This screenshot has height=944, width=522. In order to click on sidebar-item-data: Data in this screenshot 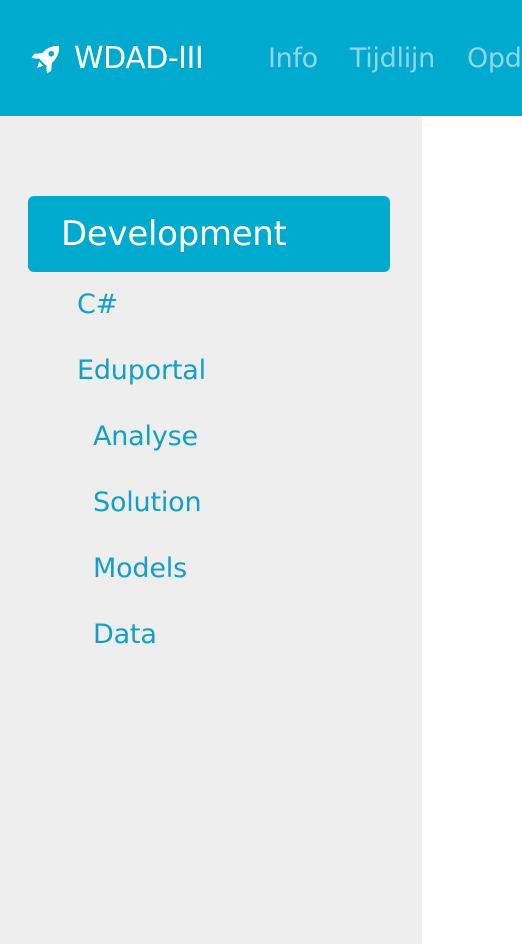, I will do `click(125, 634)`.